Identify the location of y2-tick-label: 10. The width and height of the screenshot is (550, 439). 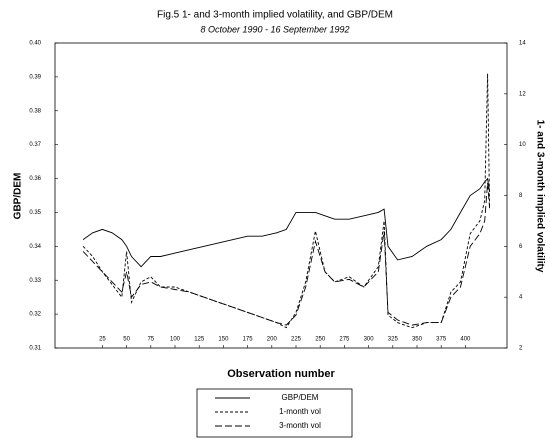
(522, 145).